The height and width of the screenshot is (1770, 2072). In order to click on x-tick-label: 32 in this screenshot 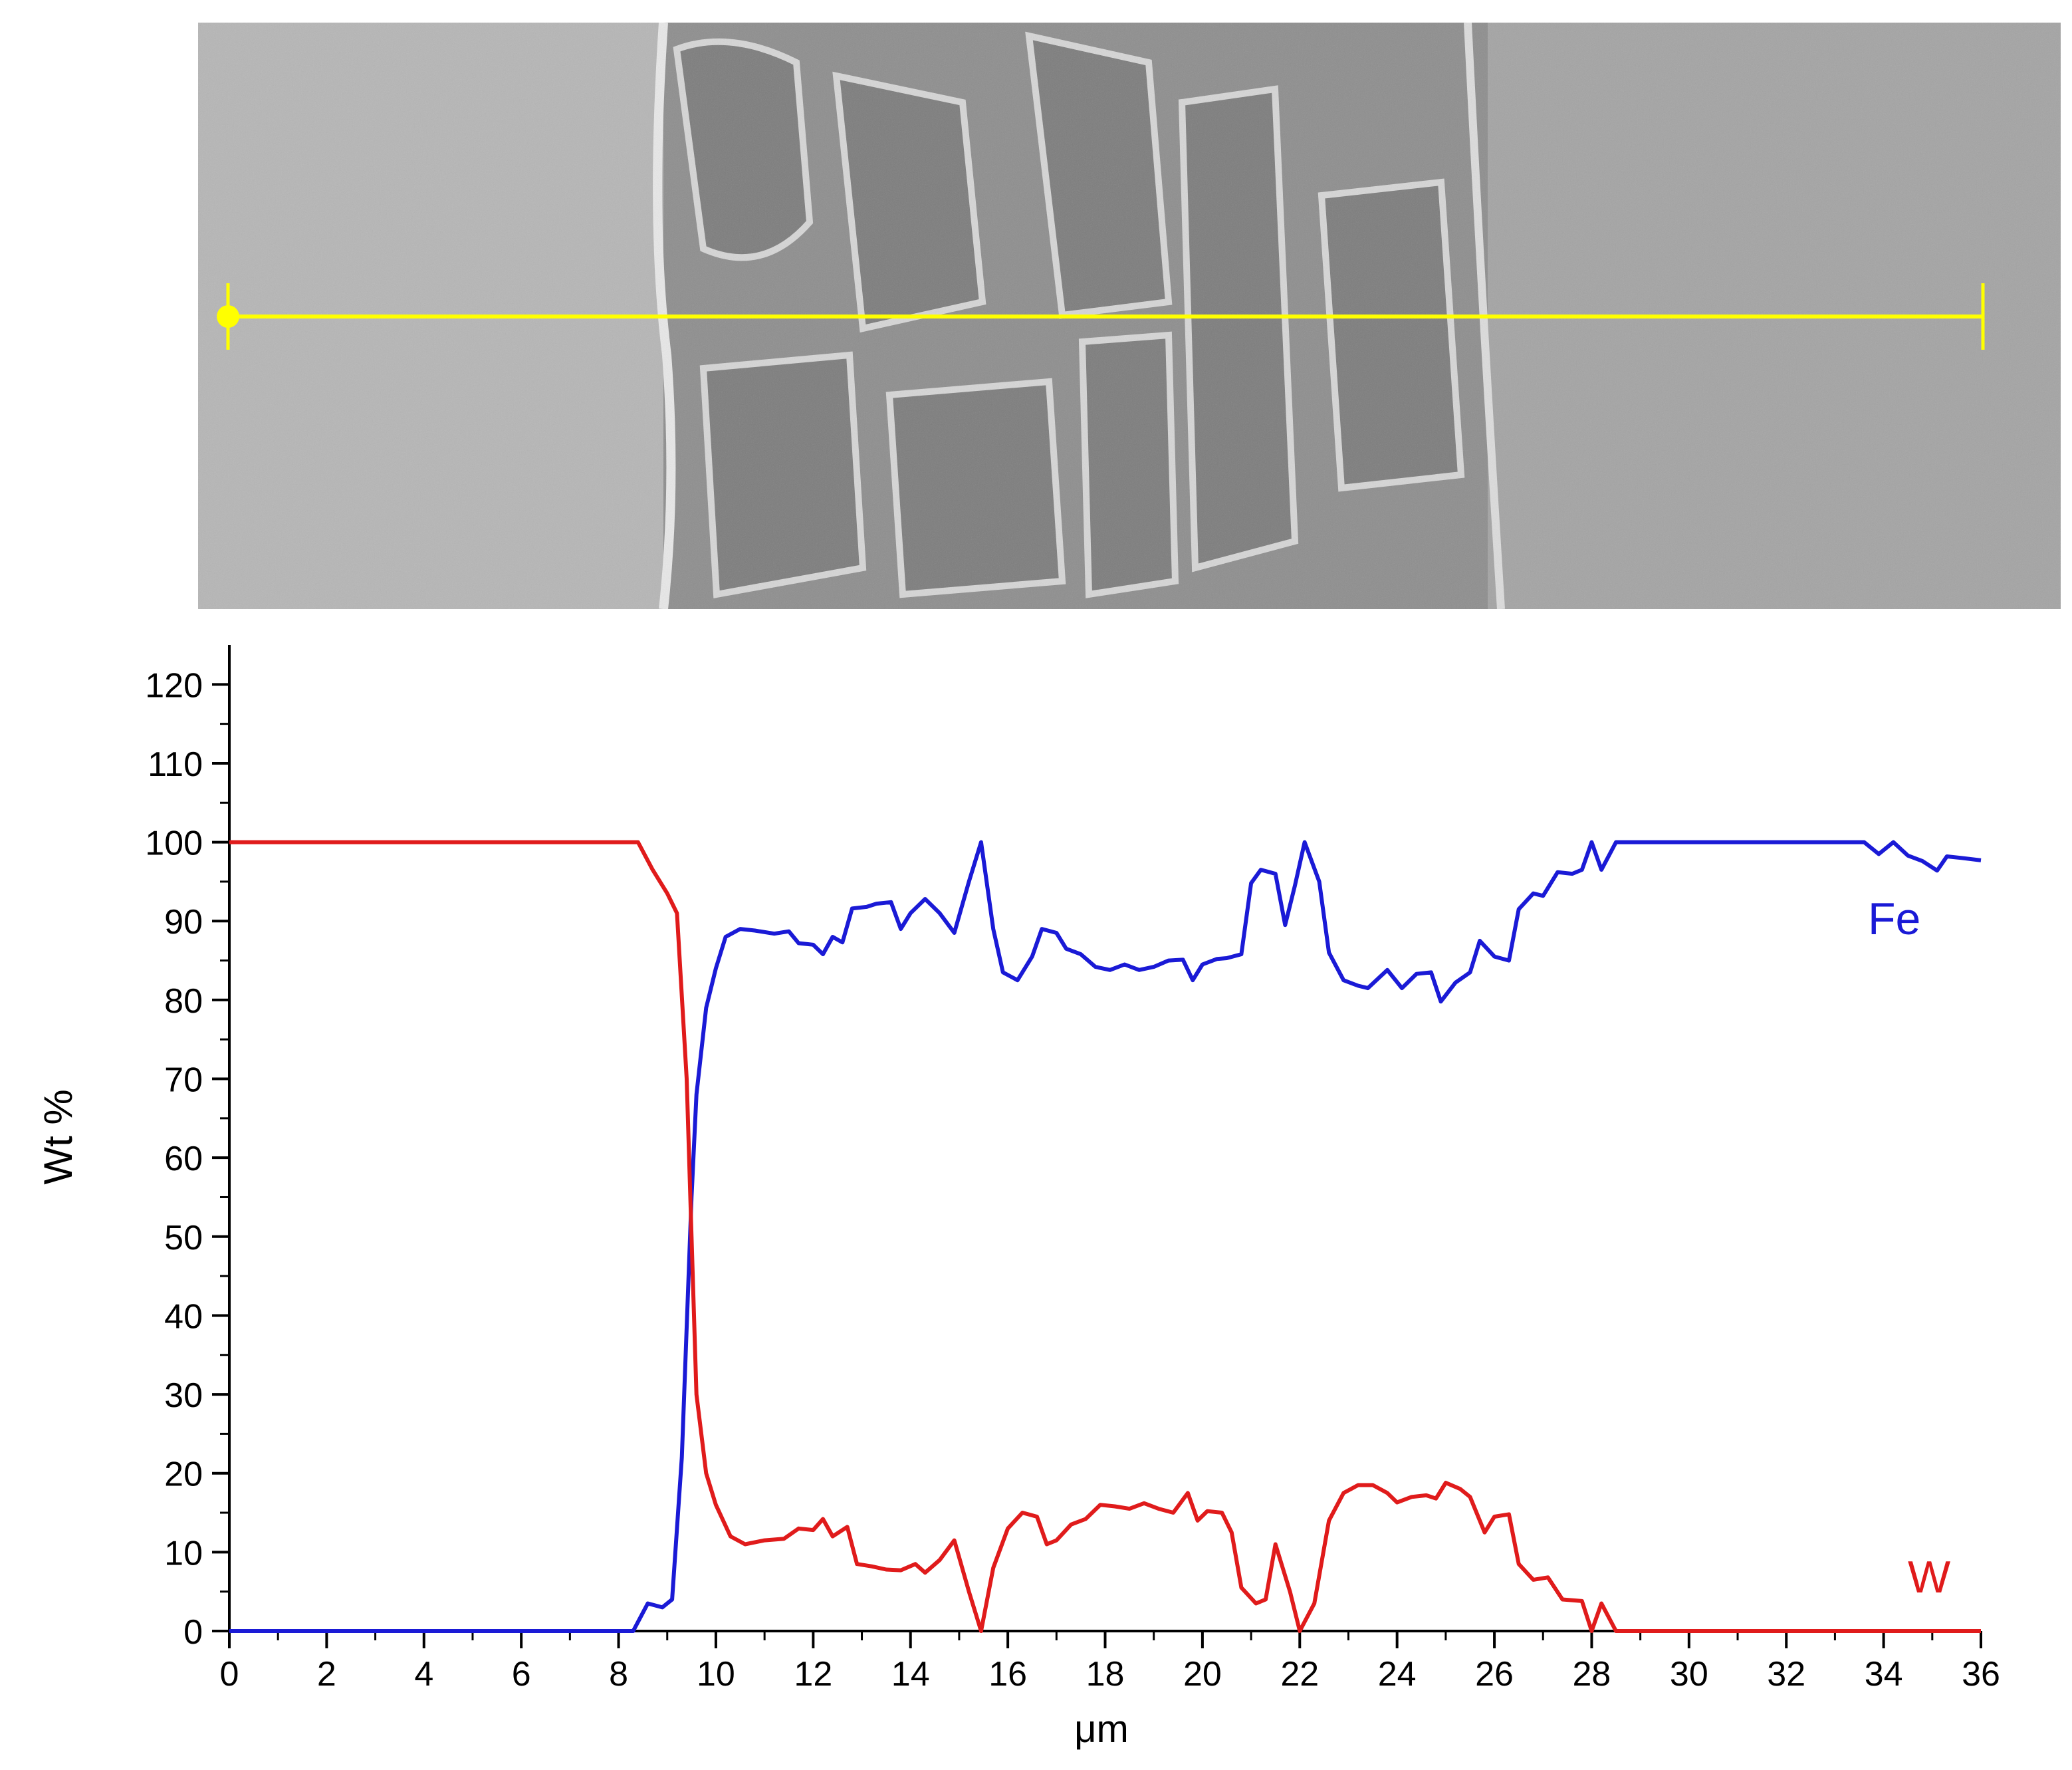, I will do `click(1786, 1674)`.